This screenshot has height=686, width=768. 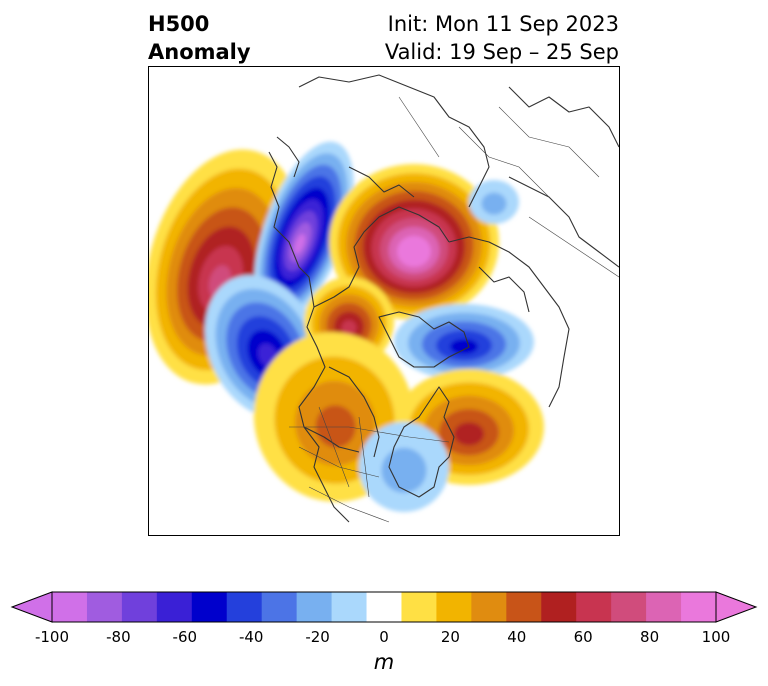 I want to click on colorbar-tick-label: 0, so click(x=384, y=637).